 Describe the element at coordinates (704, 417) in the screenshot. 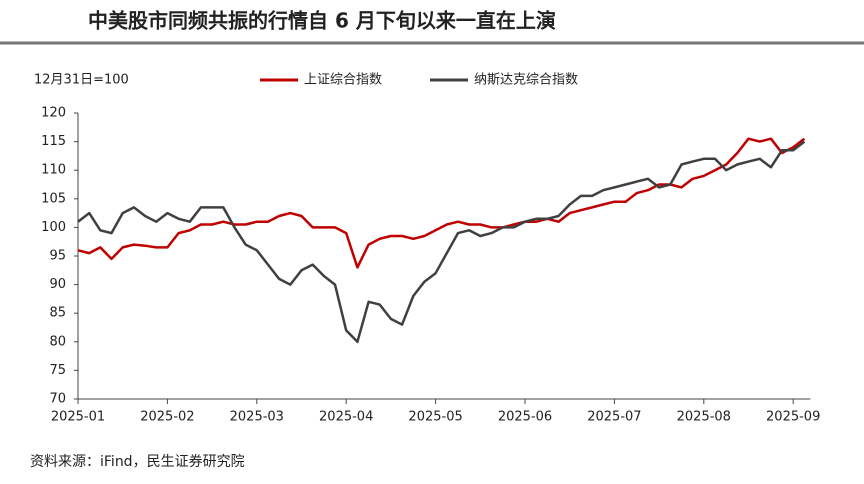

I see `x-tick-label: 2025-08` at that location.